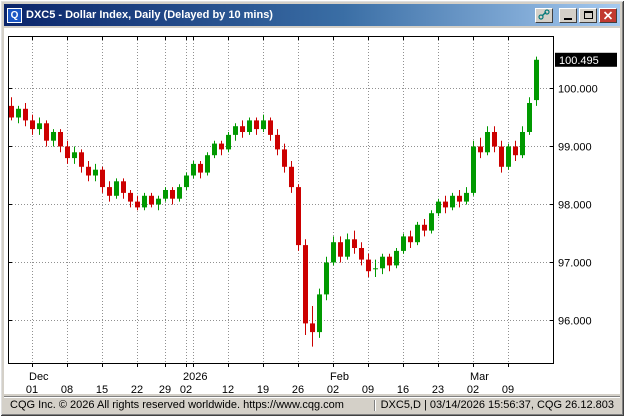 Image resolution: width=624 pixels, height=416 pixels. What do you see at coordinates (575, 322) in the screenshot?
I see `y-axis-label: 96.000` at bounding box center [575, 322].